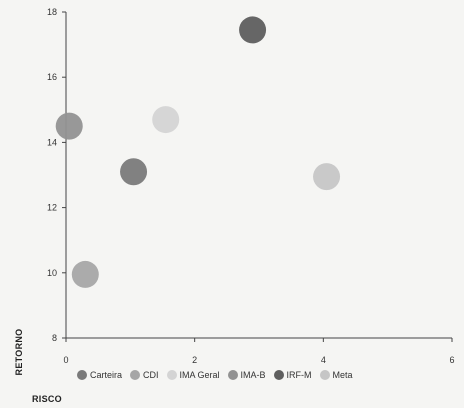 Image resolution: width=464 pixels, height=408 pixels. Describe the element at coordinates (299, 375) in the screenshot. I see `legend-label: IRF-M` at that location.